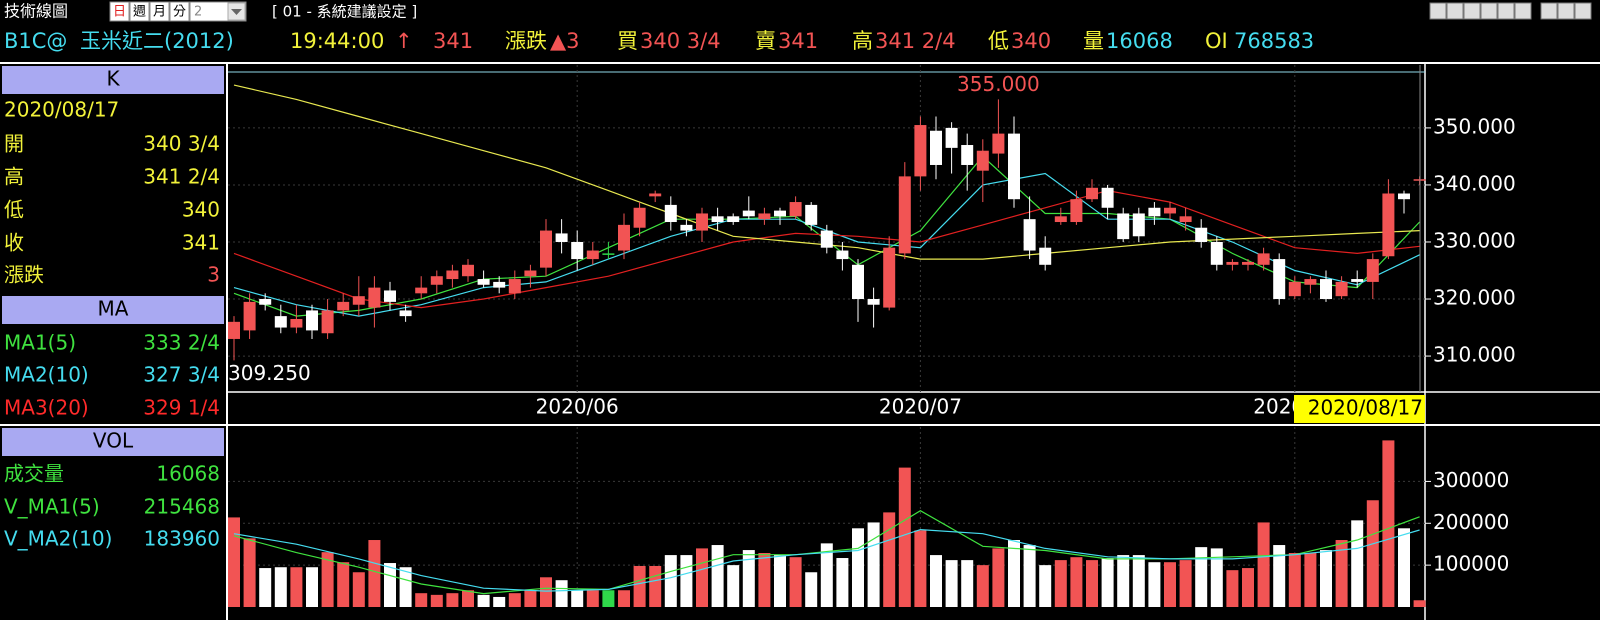  I want to click on bid-value: 340 3/4, so click(680, 41).